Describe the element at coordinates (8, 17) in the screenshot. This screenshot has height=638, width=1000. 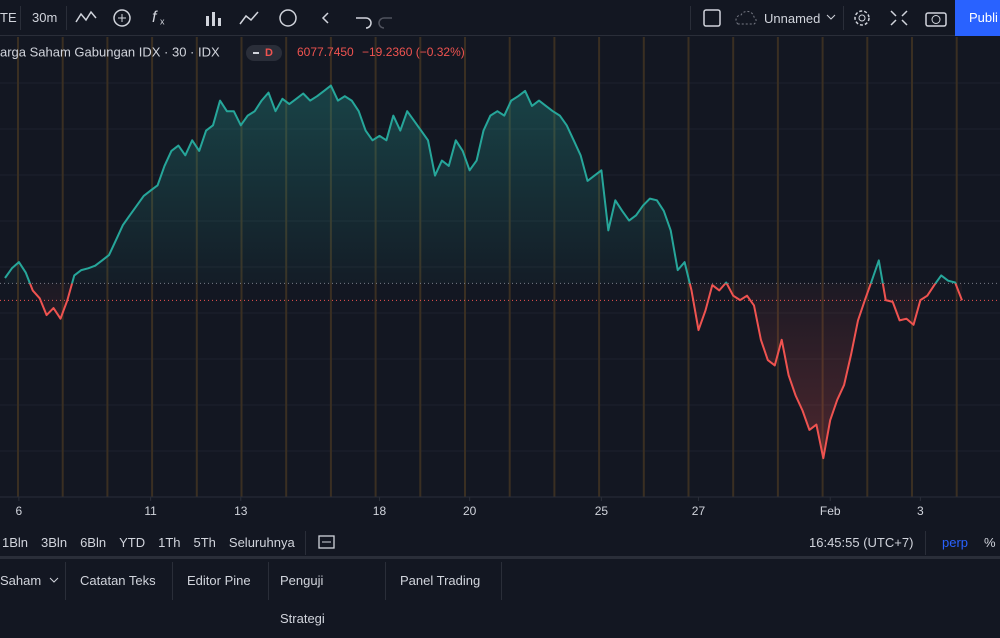
I see `symbol: TE` at that location.